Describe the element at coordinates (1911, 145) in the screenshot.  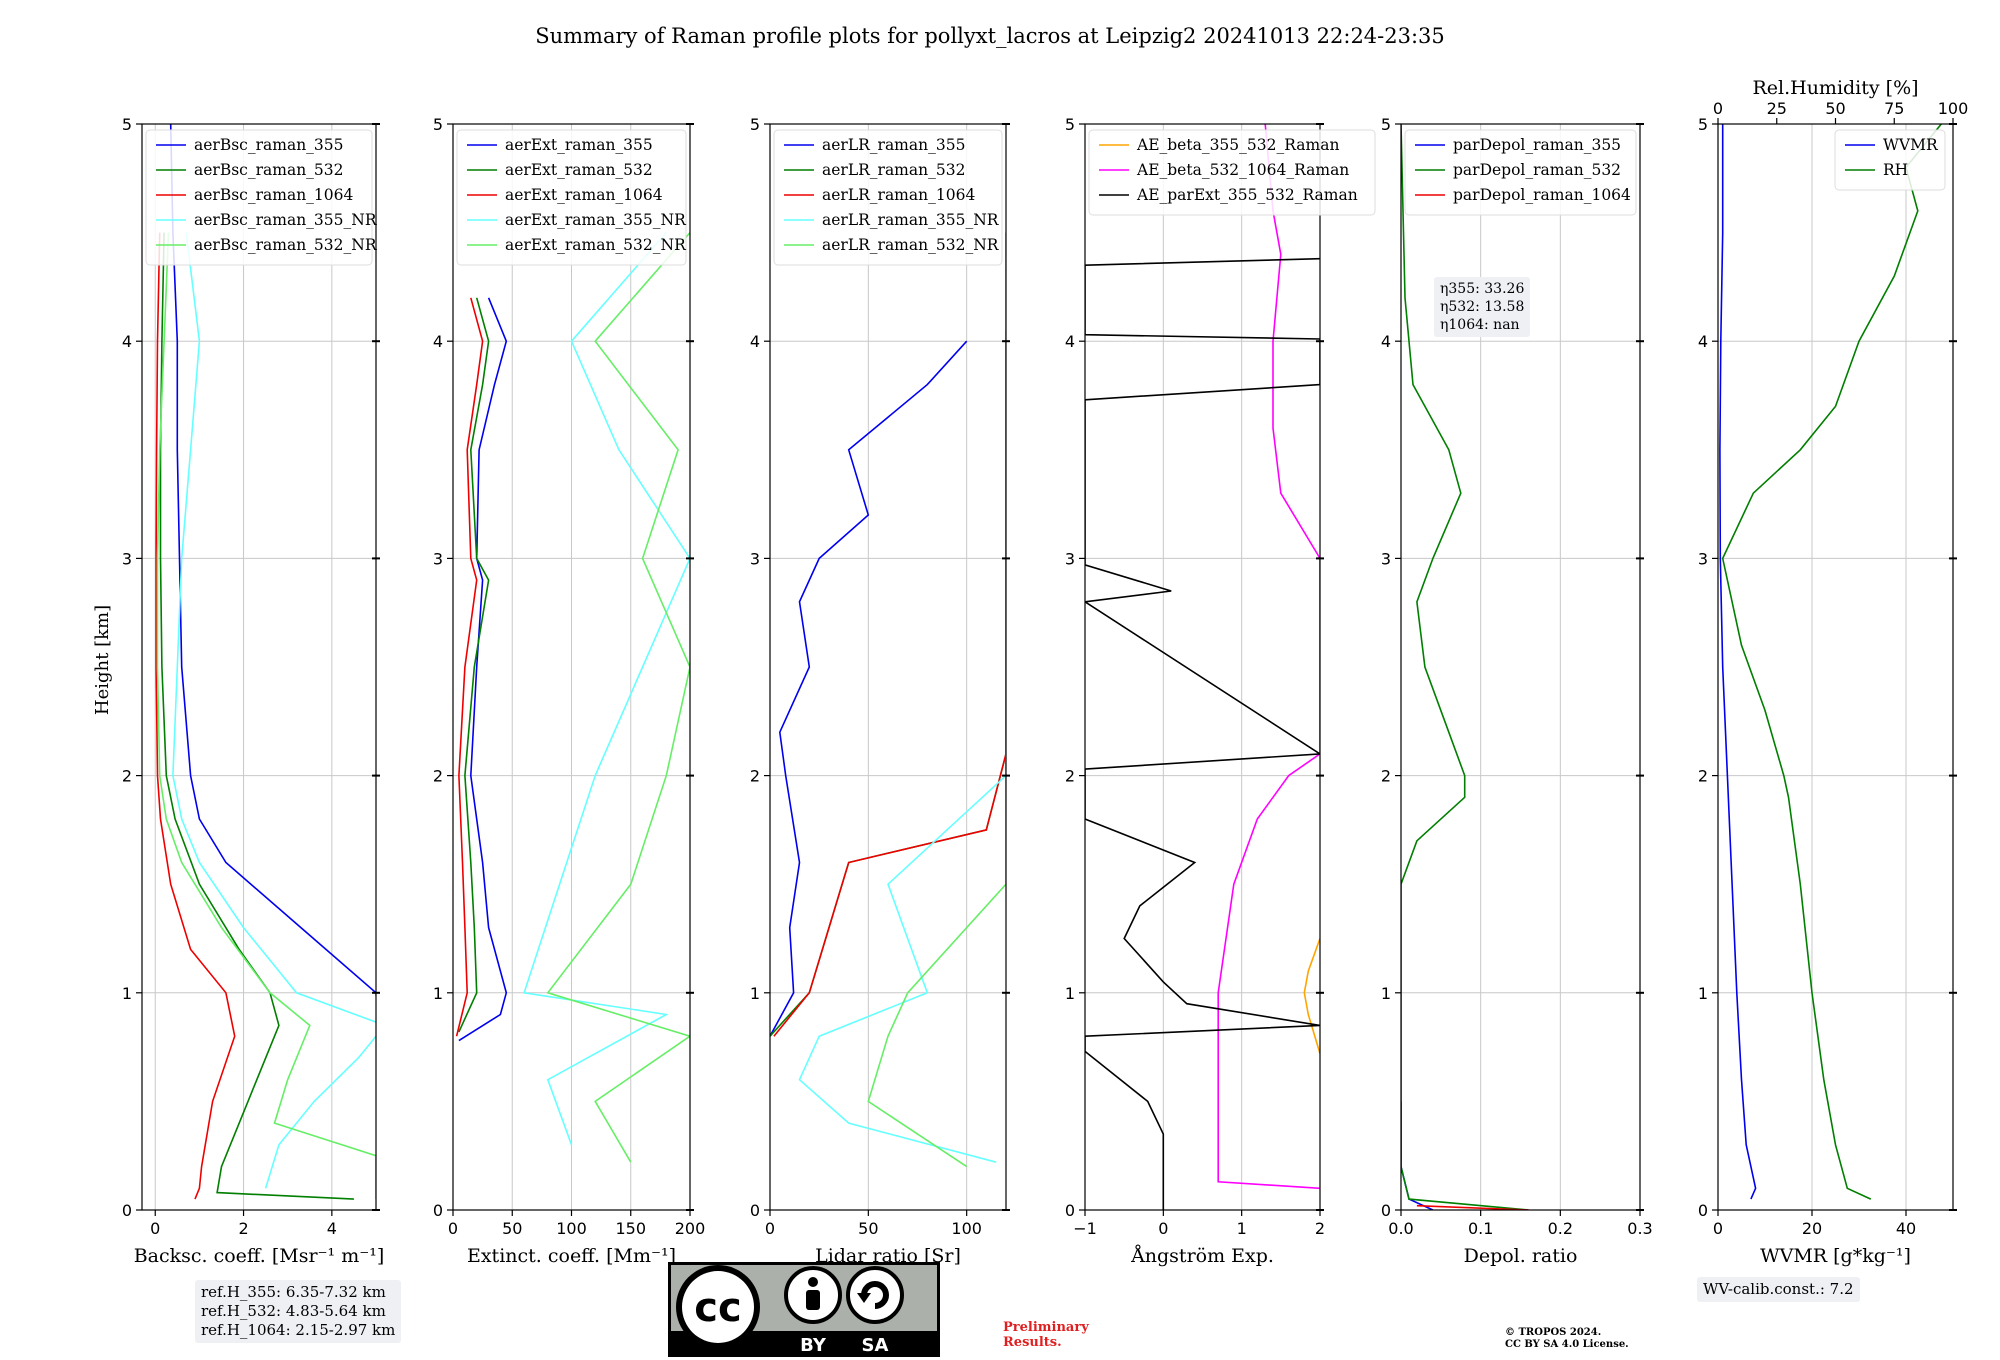
I see `legend-entry: WVMR` at that location.